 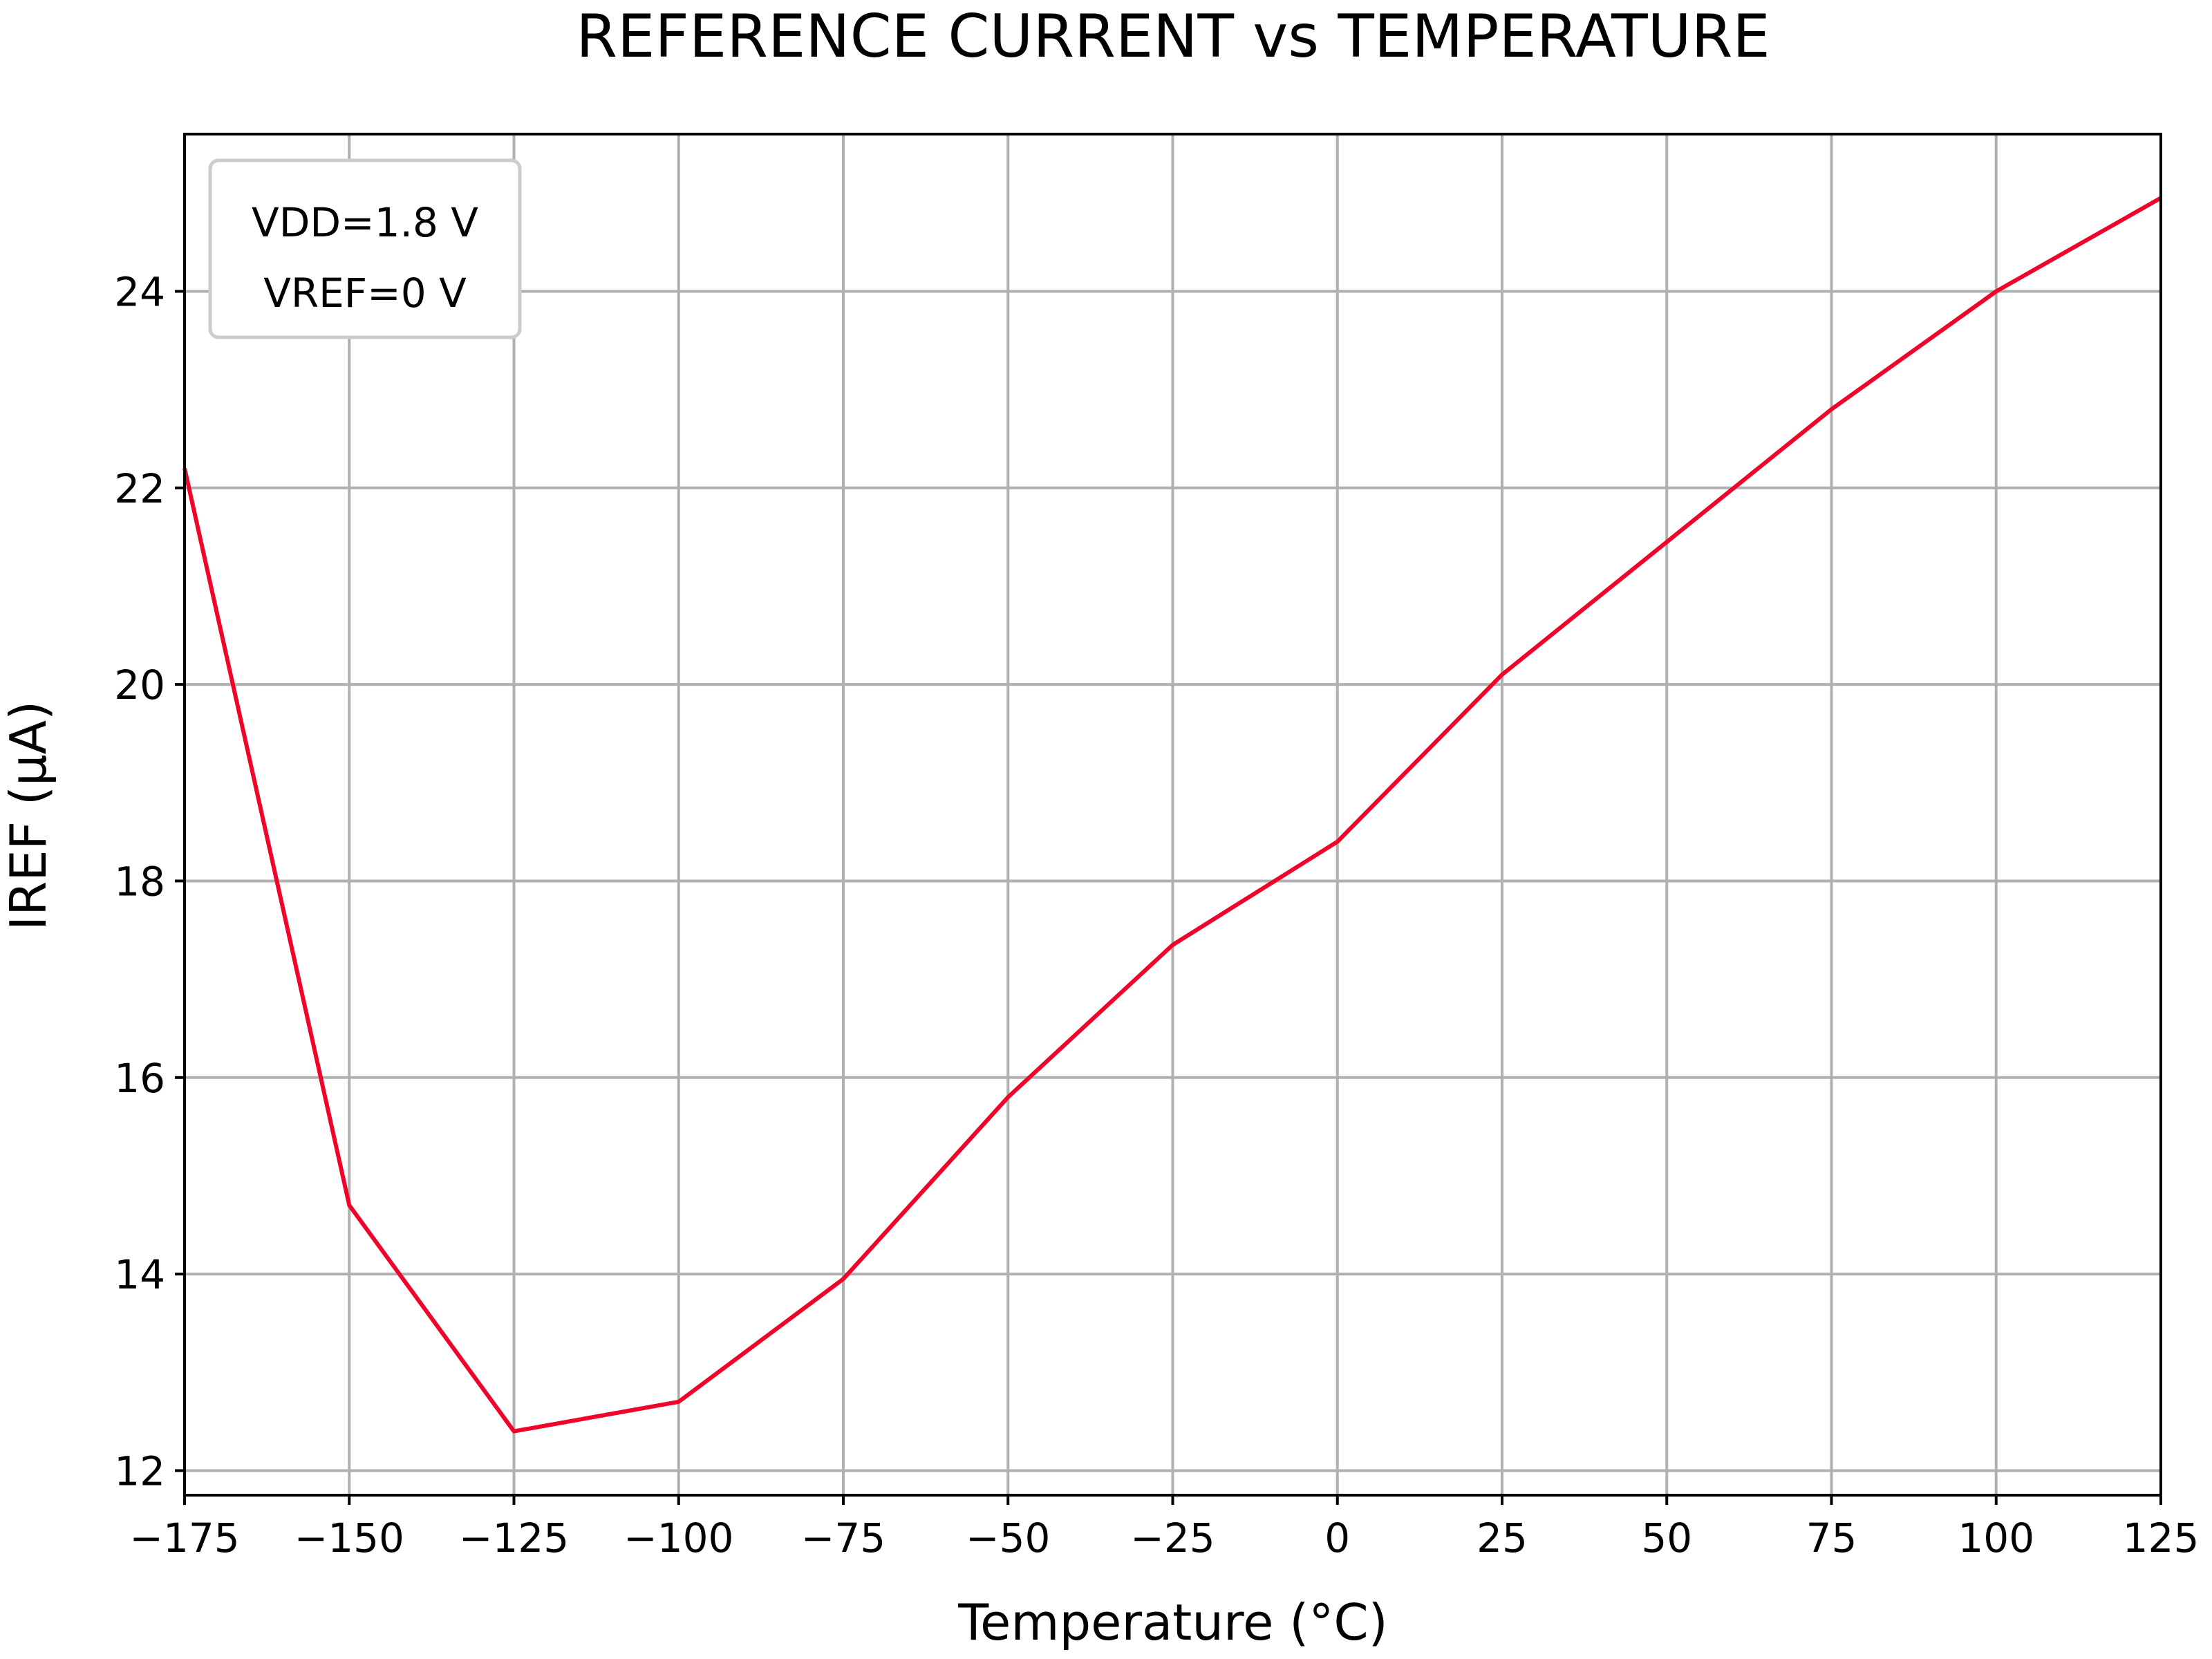 I want to click on x-tick-label: 125, so click(x=2161, y=1539).